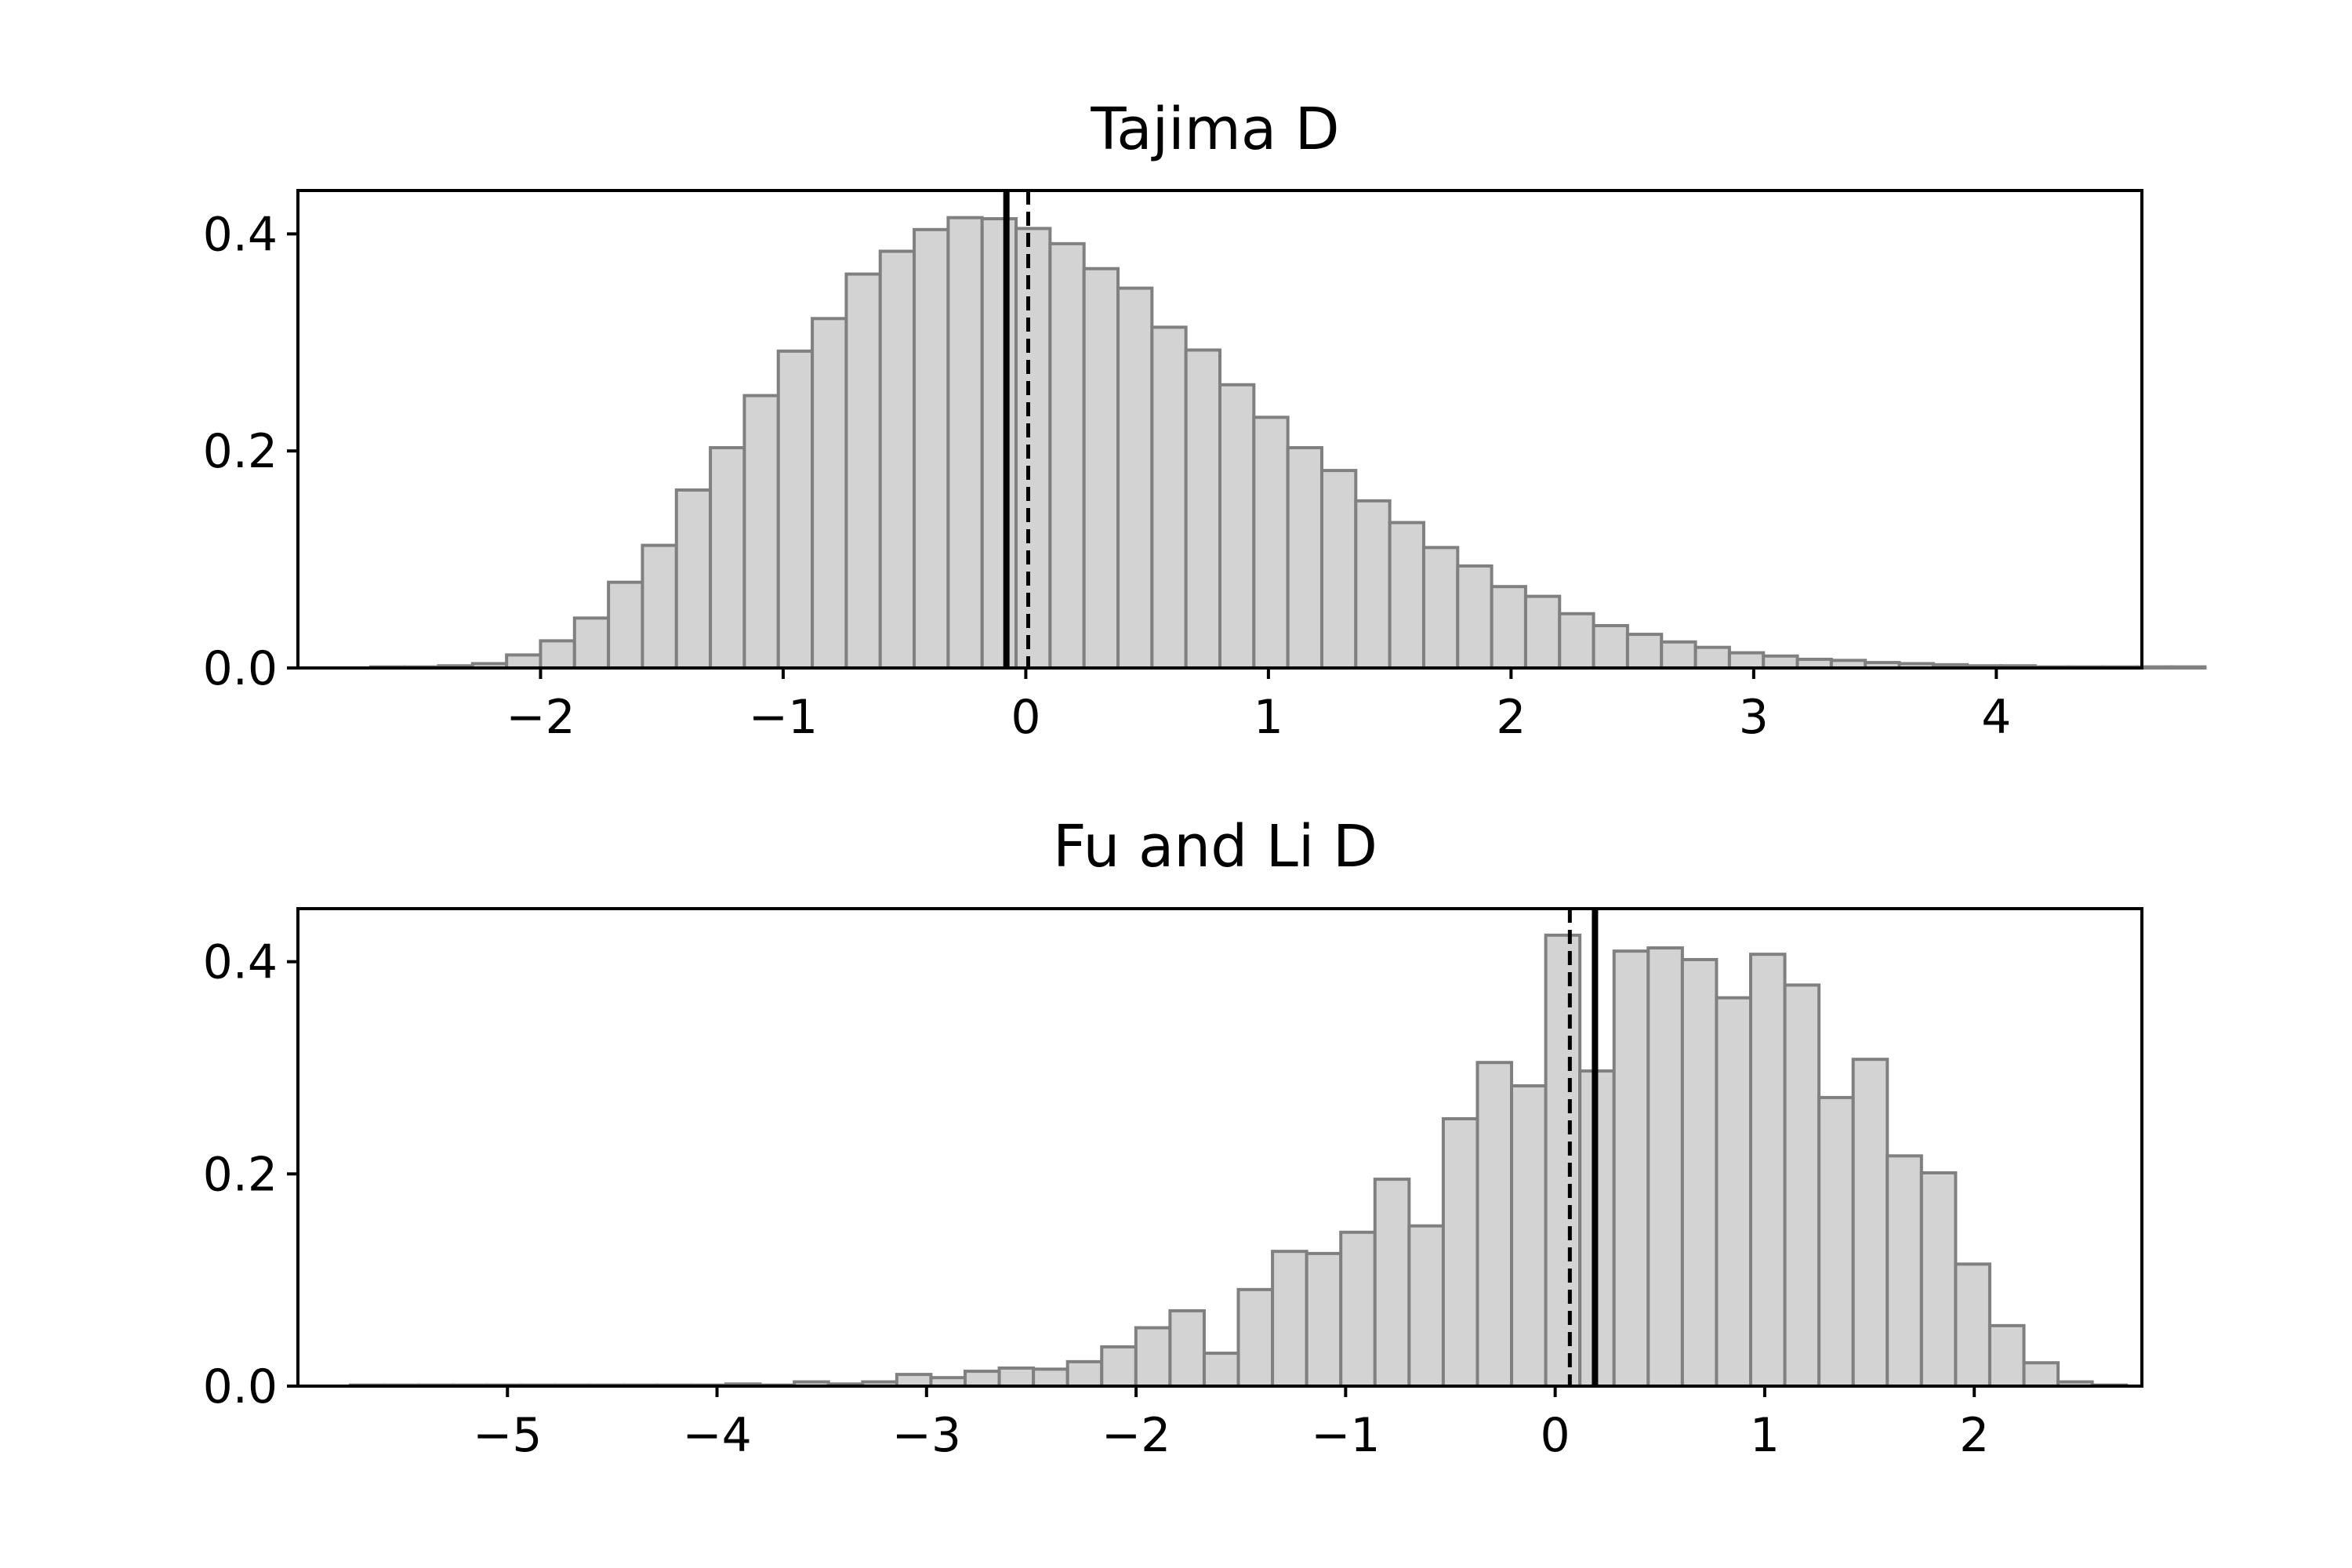  Describe the element at coordinates (507, 1435) in the screenshot. I see `fu-and-li-d-x-tick-label-0: −5` at that location.